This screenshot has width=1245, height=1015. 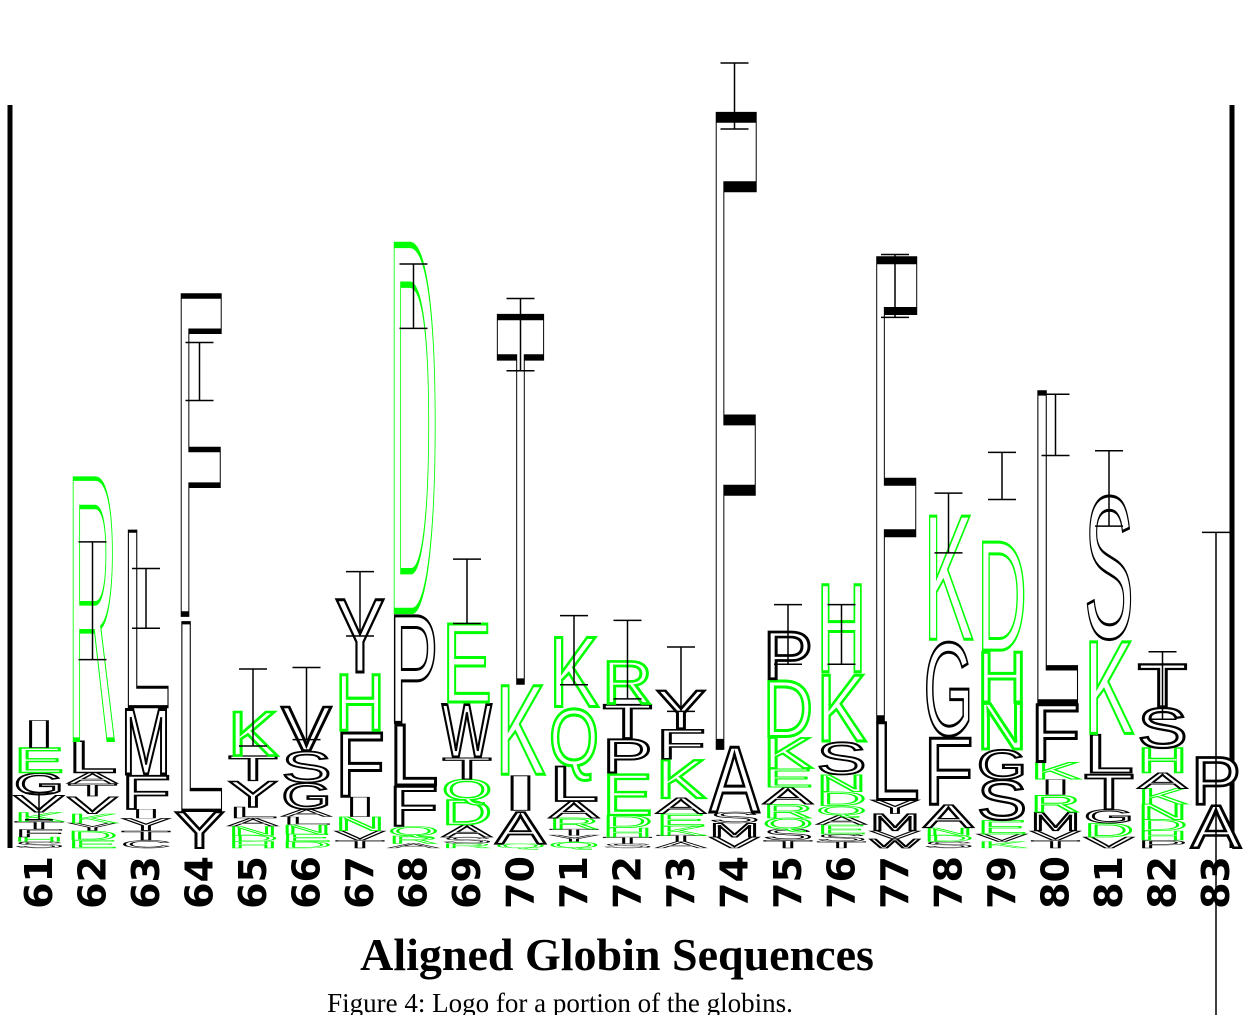 What do you see at coordinates (788, 823) in the screenshot?
I see `logo-letter-75-Q: Q` at bounding box center [788, 823].